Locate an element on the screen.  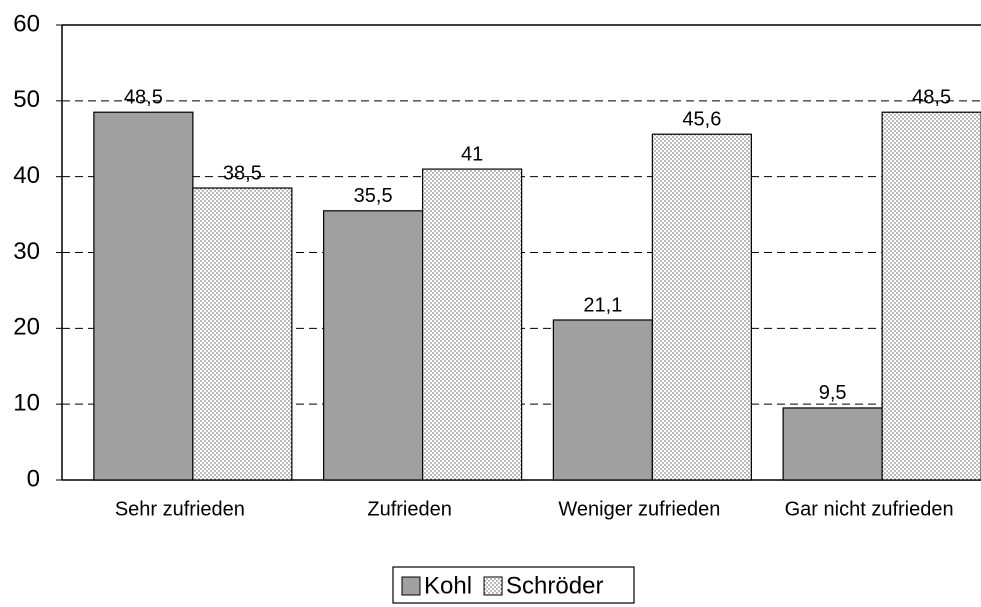
y-tick-label: 50 is located at coordinates (26, 99).